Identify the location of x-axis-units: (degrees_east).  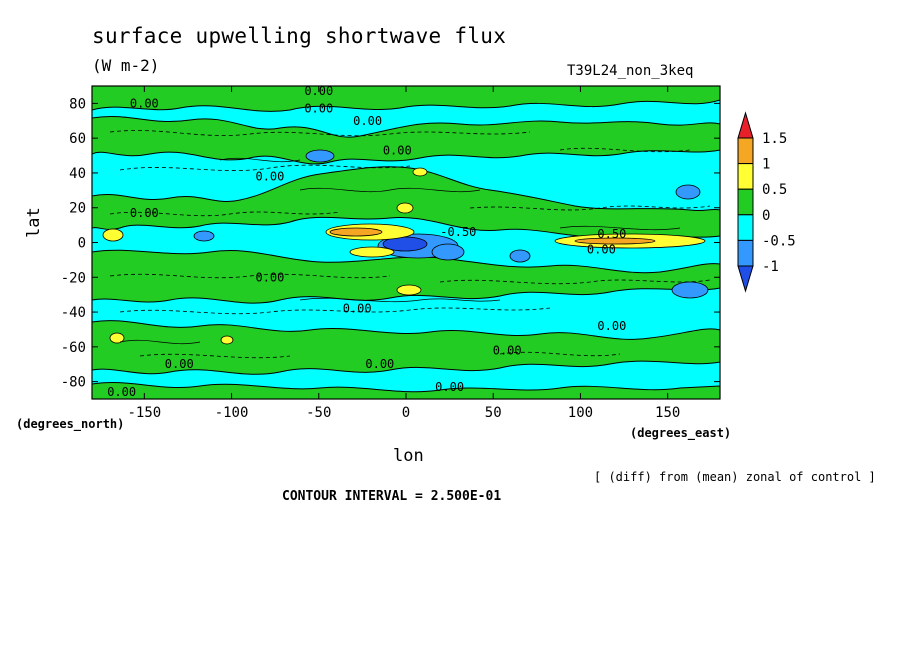
(681, 433).